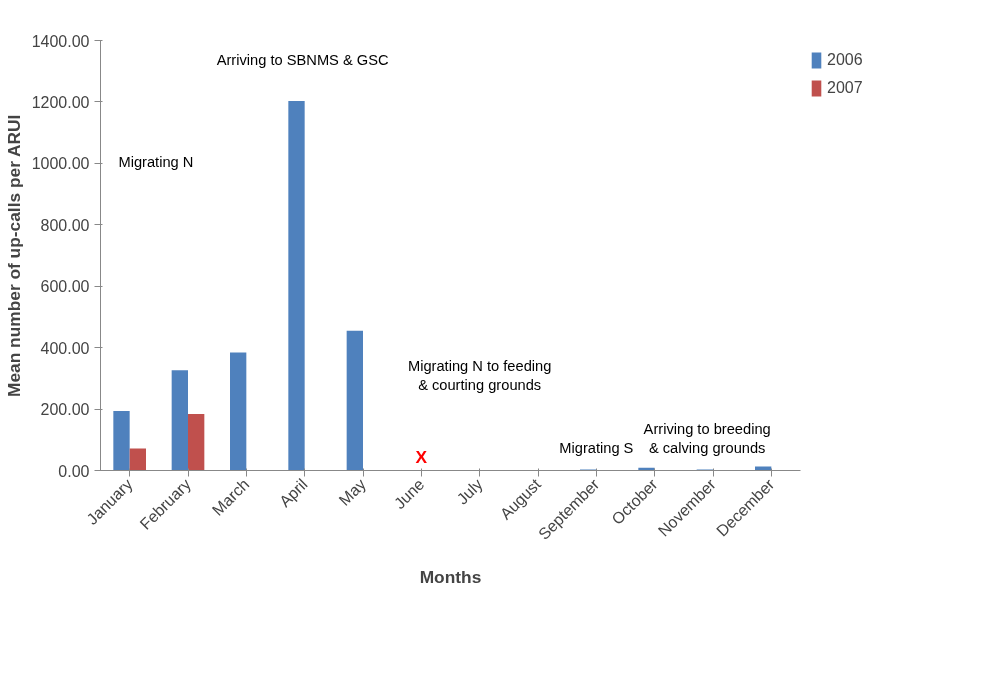 This screenshot has width=1002, height=681. I want to click on annotation: Migrating S, so click(596, 447).